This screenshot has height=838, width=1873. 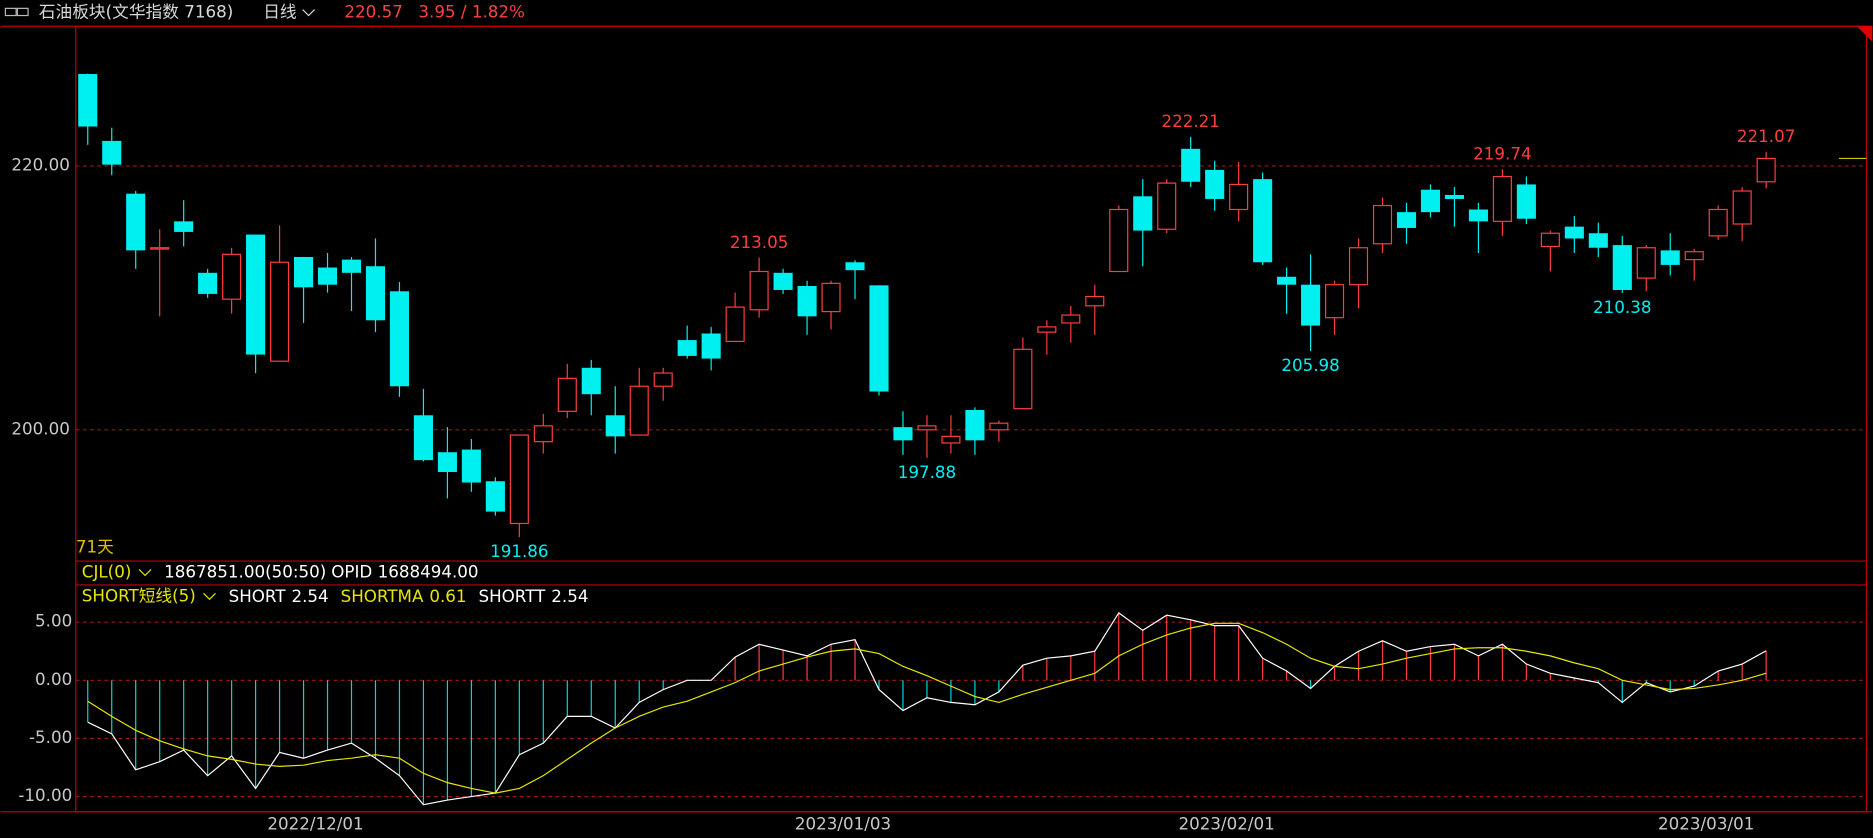 I want to click on legend-name: SHORTMA, so click(x=382, y=595).